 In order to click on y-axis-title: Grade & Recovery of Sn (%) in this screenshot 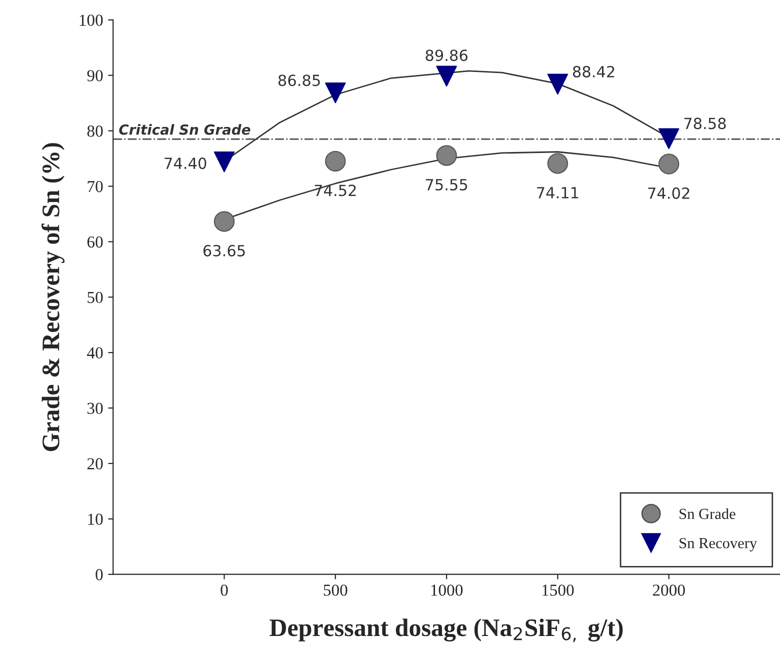, I will do `click(52, 297)`.